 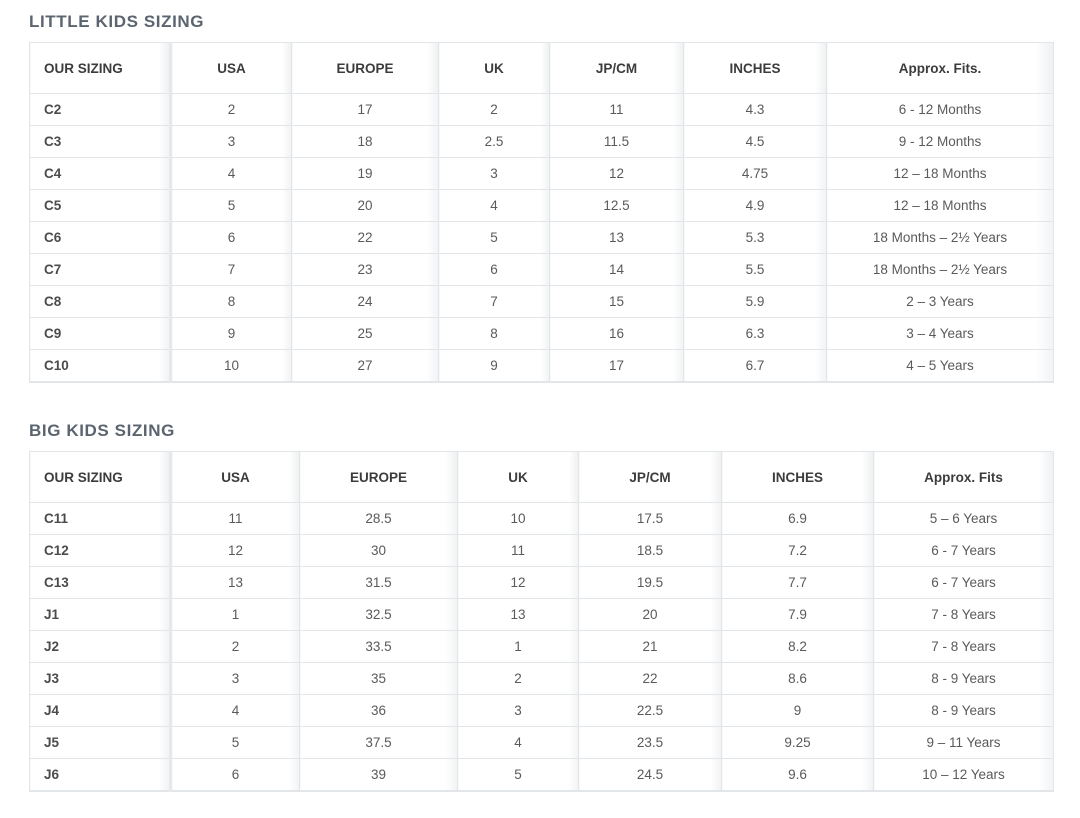 I want to click on cell-inches: 7.7, so click(x=797, y=582).